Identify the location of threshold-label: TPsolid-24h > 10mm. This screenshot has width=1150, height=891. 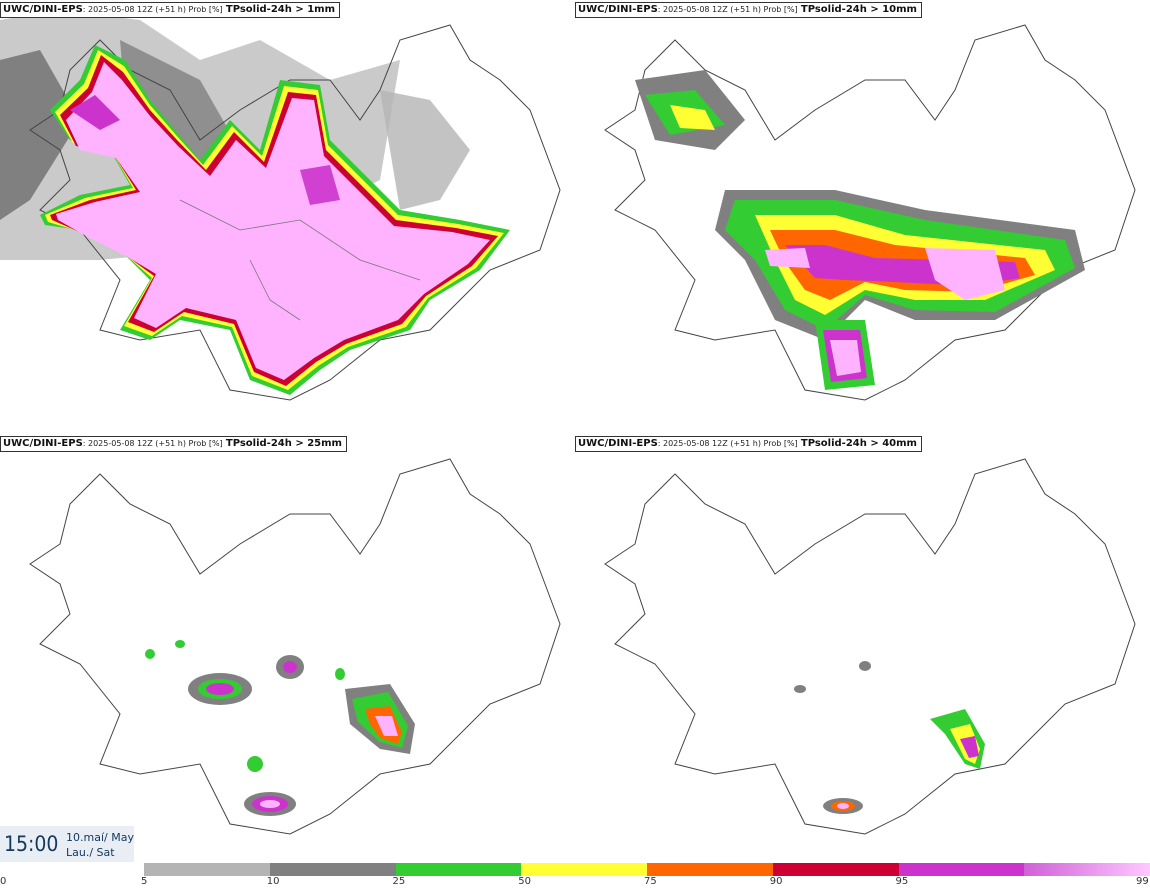
(858, 9).